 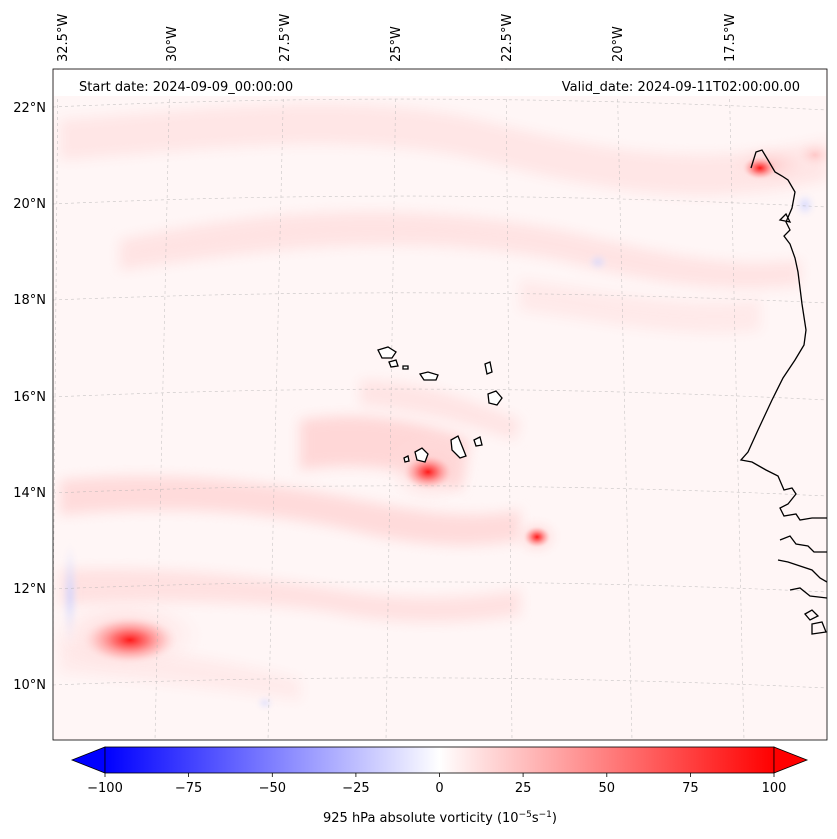 What do you see at coordinates (440, 83) in the screenshot?
I see `header-strip` at bounding box center [440, 83].